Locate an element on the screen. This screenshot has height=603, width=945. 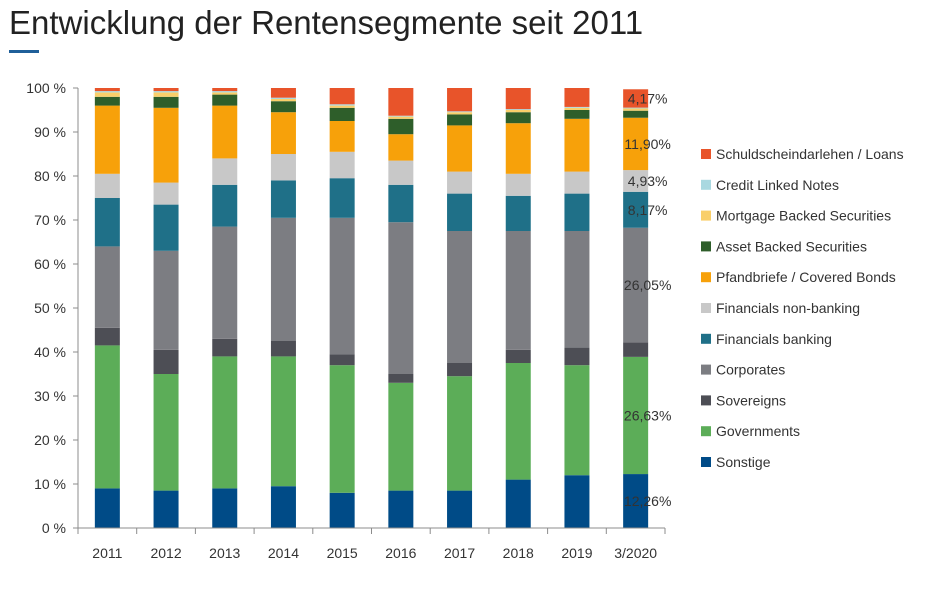
data-labels-layer: 12,26% 26,63% 26,05% 8,17% 4,93% 11,90% 4,17% is located at coordinates (647, 299).